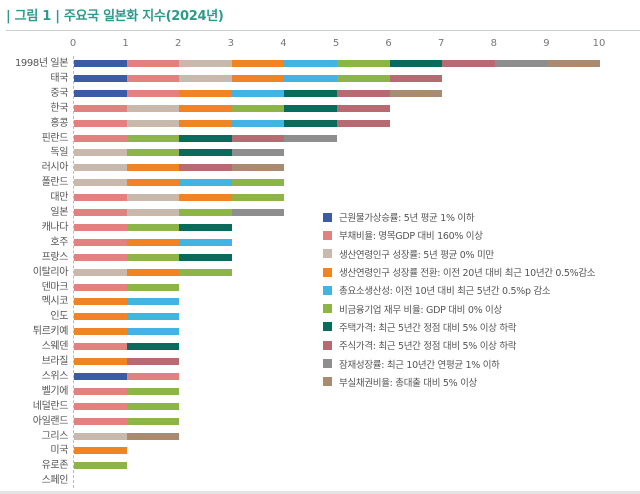 The width and height of the screenshot is (640, 494). I want to click on x-tick-label: 6, so click(388, 43).